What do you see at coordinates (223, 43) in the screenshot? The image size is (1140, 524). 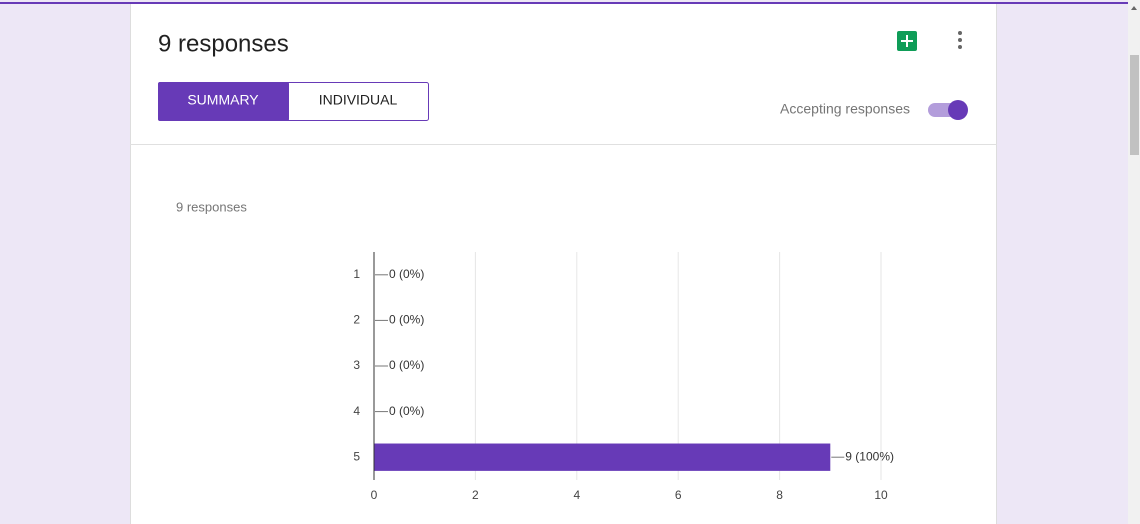 I see `title: 9 responses` at bounding box center [223, 43].